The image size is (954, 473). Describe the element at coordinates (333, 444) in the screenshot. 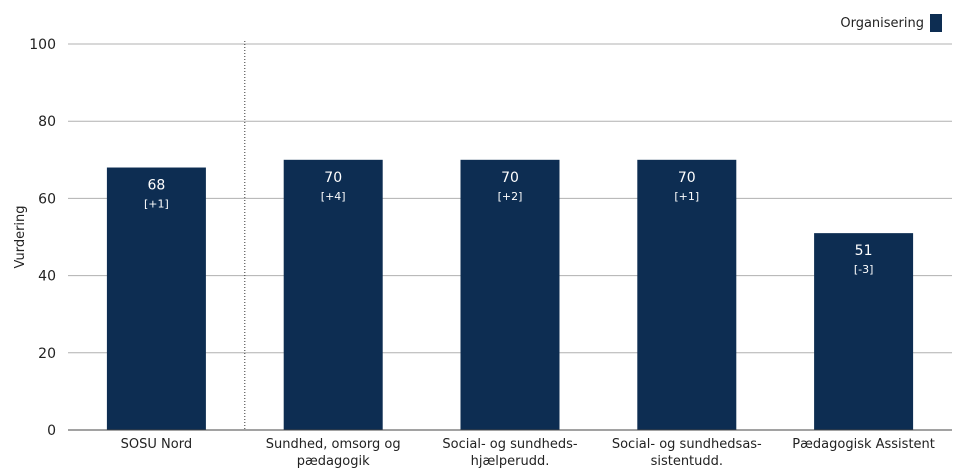

I see `x-tick-label: Sundhed, omsorg og` at that location.